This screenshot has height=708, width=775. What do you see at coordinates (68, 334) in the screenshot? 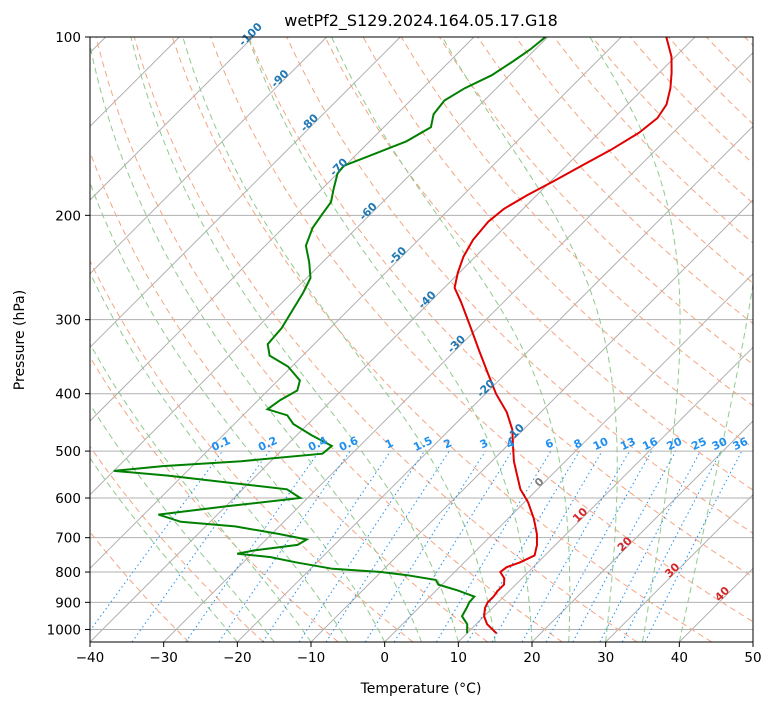
I see `y-axis-ticks: 100 200 300 400 500 600 700 800 900 1000` at bounding box center [68, 334].